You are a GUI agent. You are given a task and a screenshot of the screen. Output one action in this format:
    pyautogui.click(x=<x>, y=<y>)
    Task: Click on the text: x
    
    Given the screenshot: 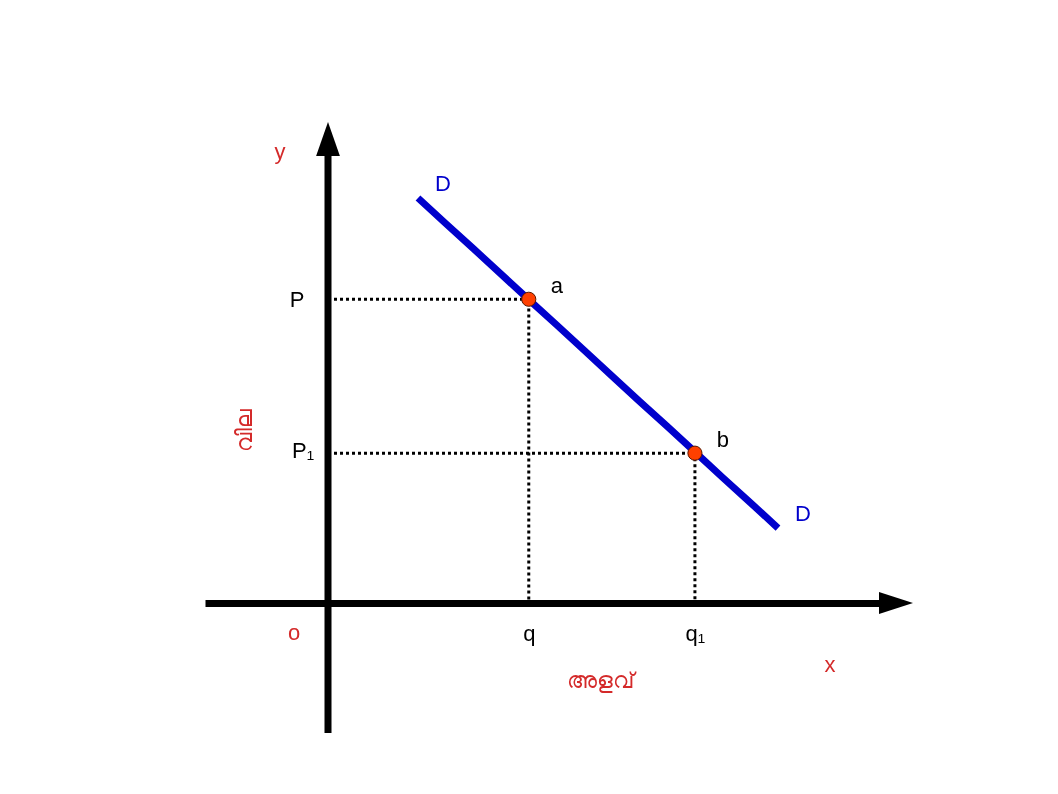 What is the action you would take?
    pyautogui.click(x=830, y=664)
    